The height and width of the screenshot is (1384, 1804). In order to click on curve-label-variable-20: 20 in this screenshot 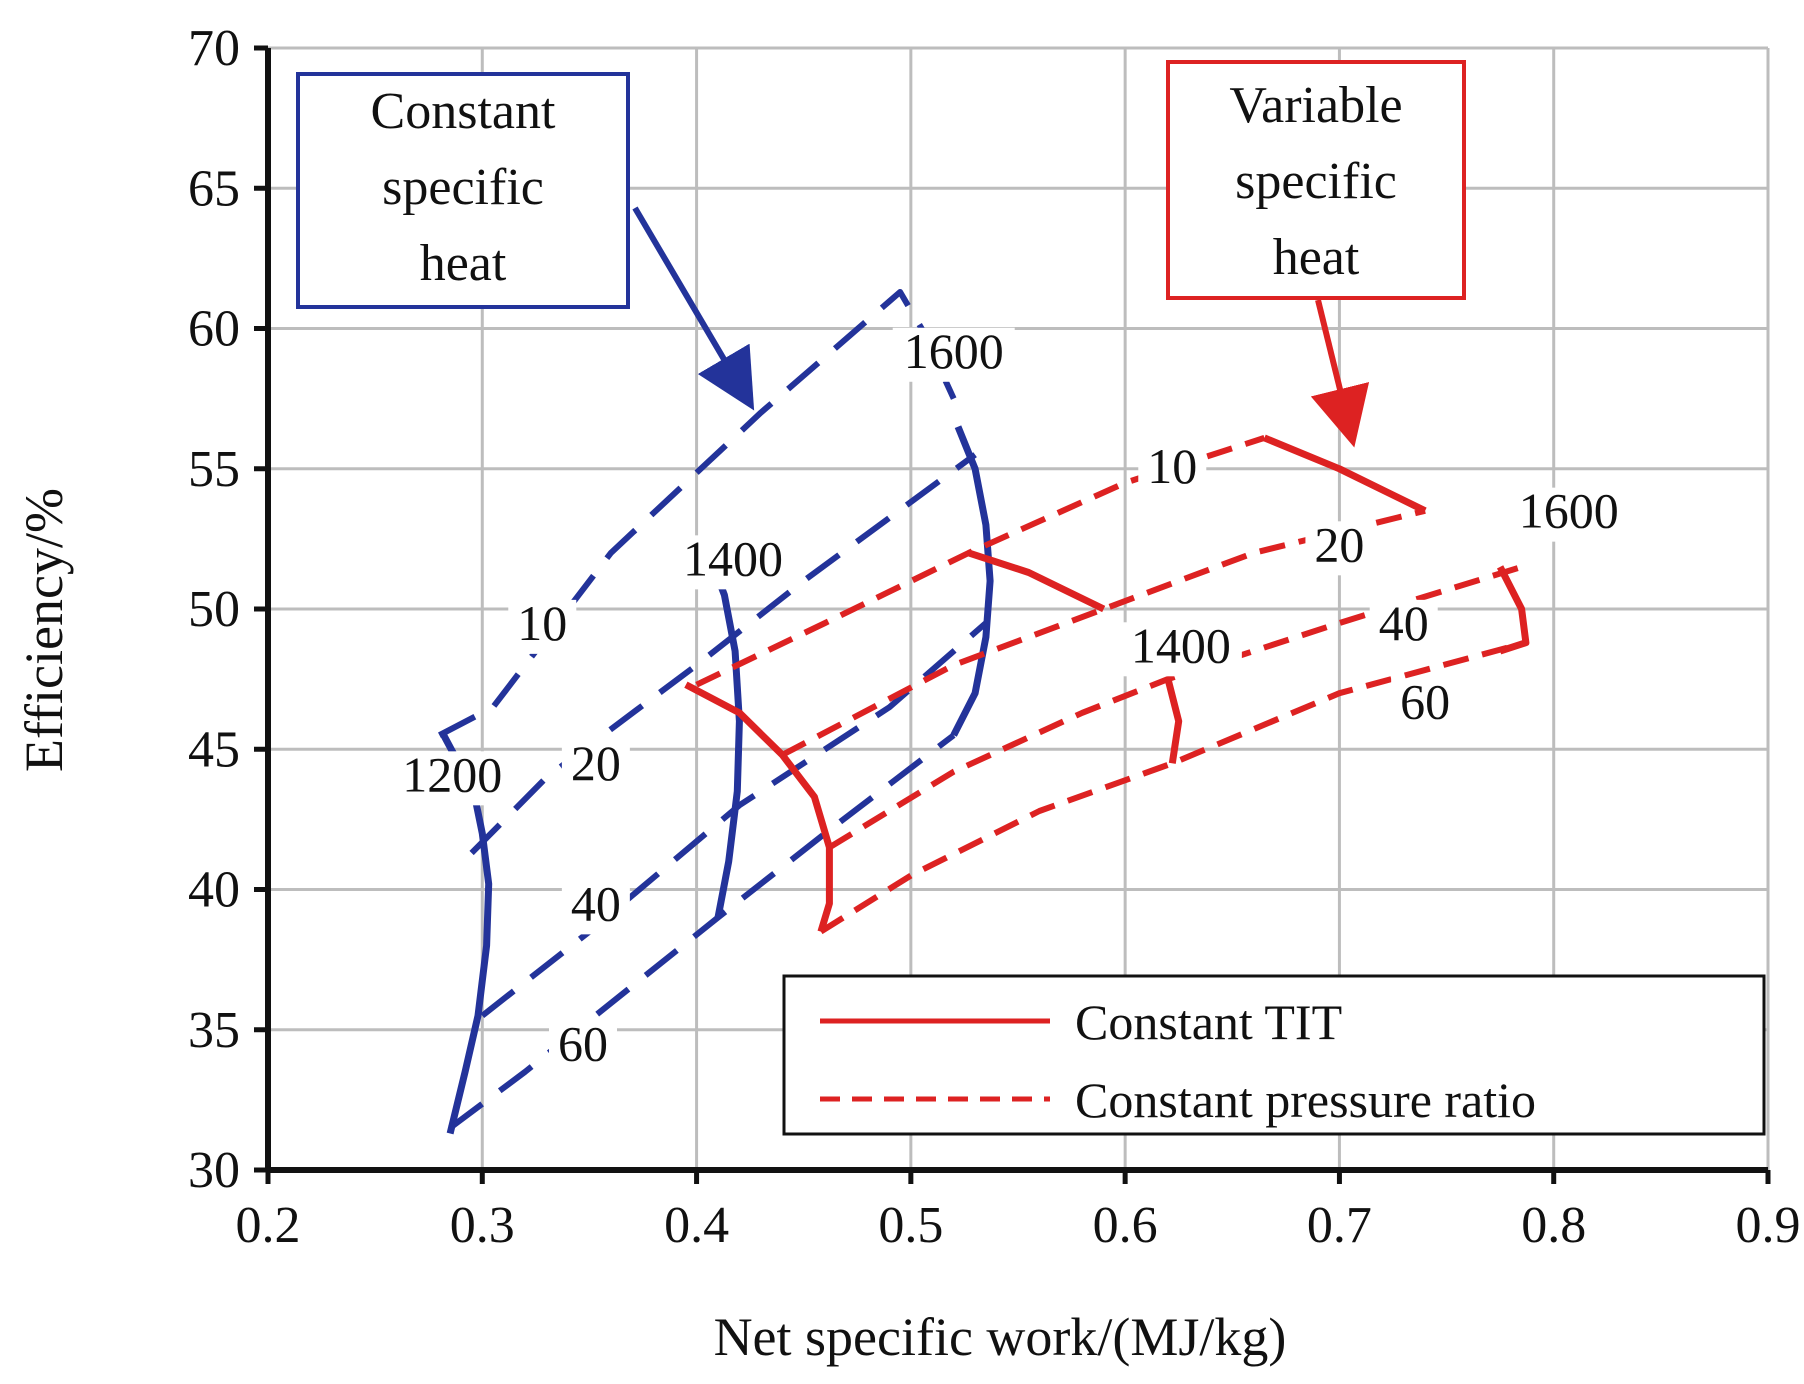, I will do `click(1339, 544)`.